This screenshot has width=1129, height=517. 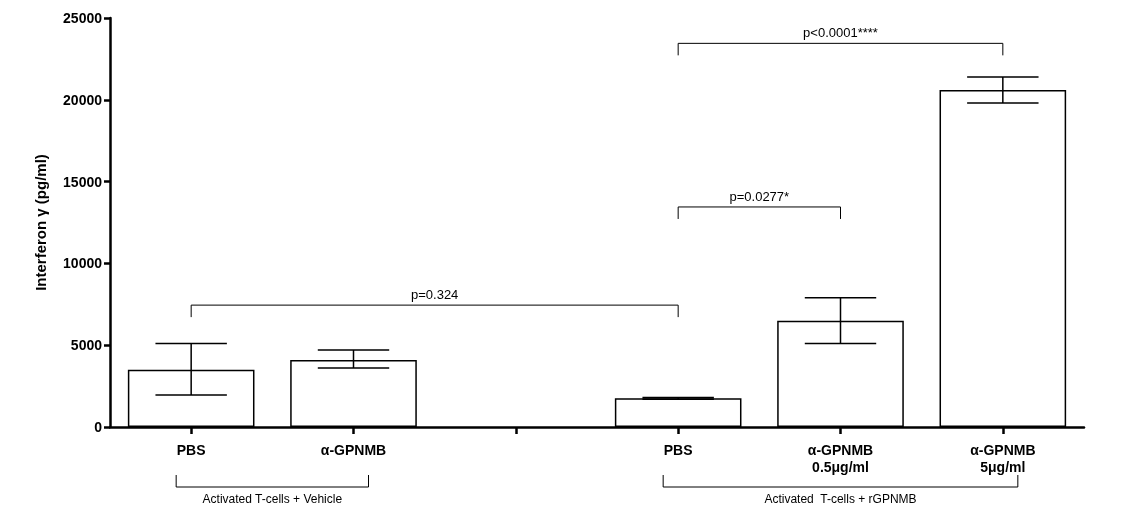 What do you see at coordinates (840, 458) in the screenshot?
I see `x-tick-label: α-GPNMB 0.5μg/ml` at bounding box center [840, 458].